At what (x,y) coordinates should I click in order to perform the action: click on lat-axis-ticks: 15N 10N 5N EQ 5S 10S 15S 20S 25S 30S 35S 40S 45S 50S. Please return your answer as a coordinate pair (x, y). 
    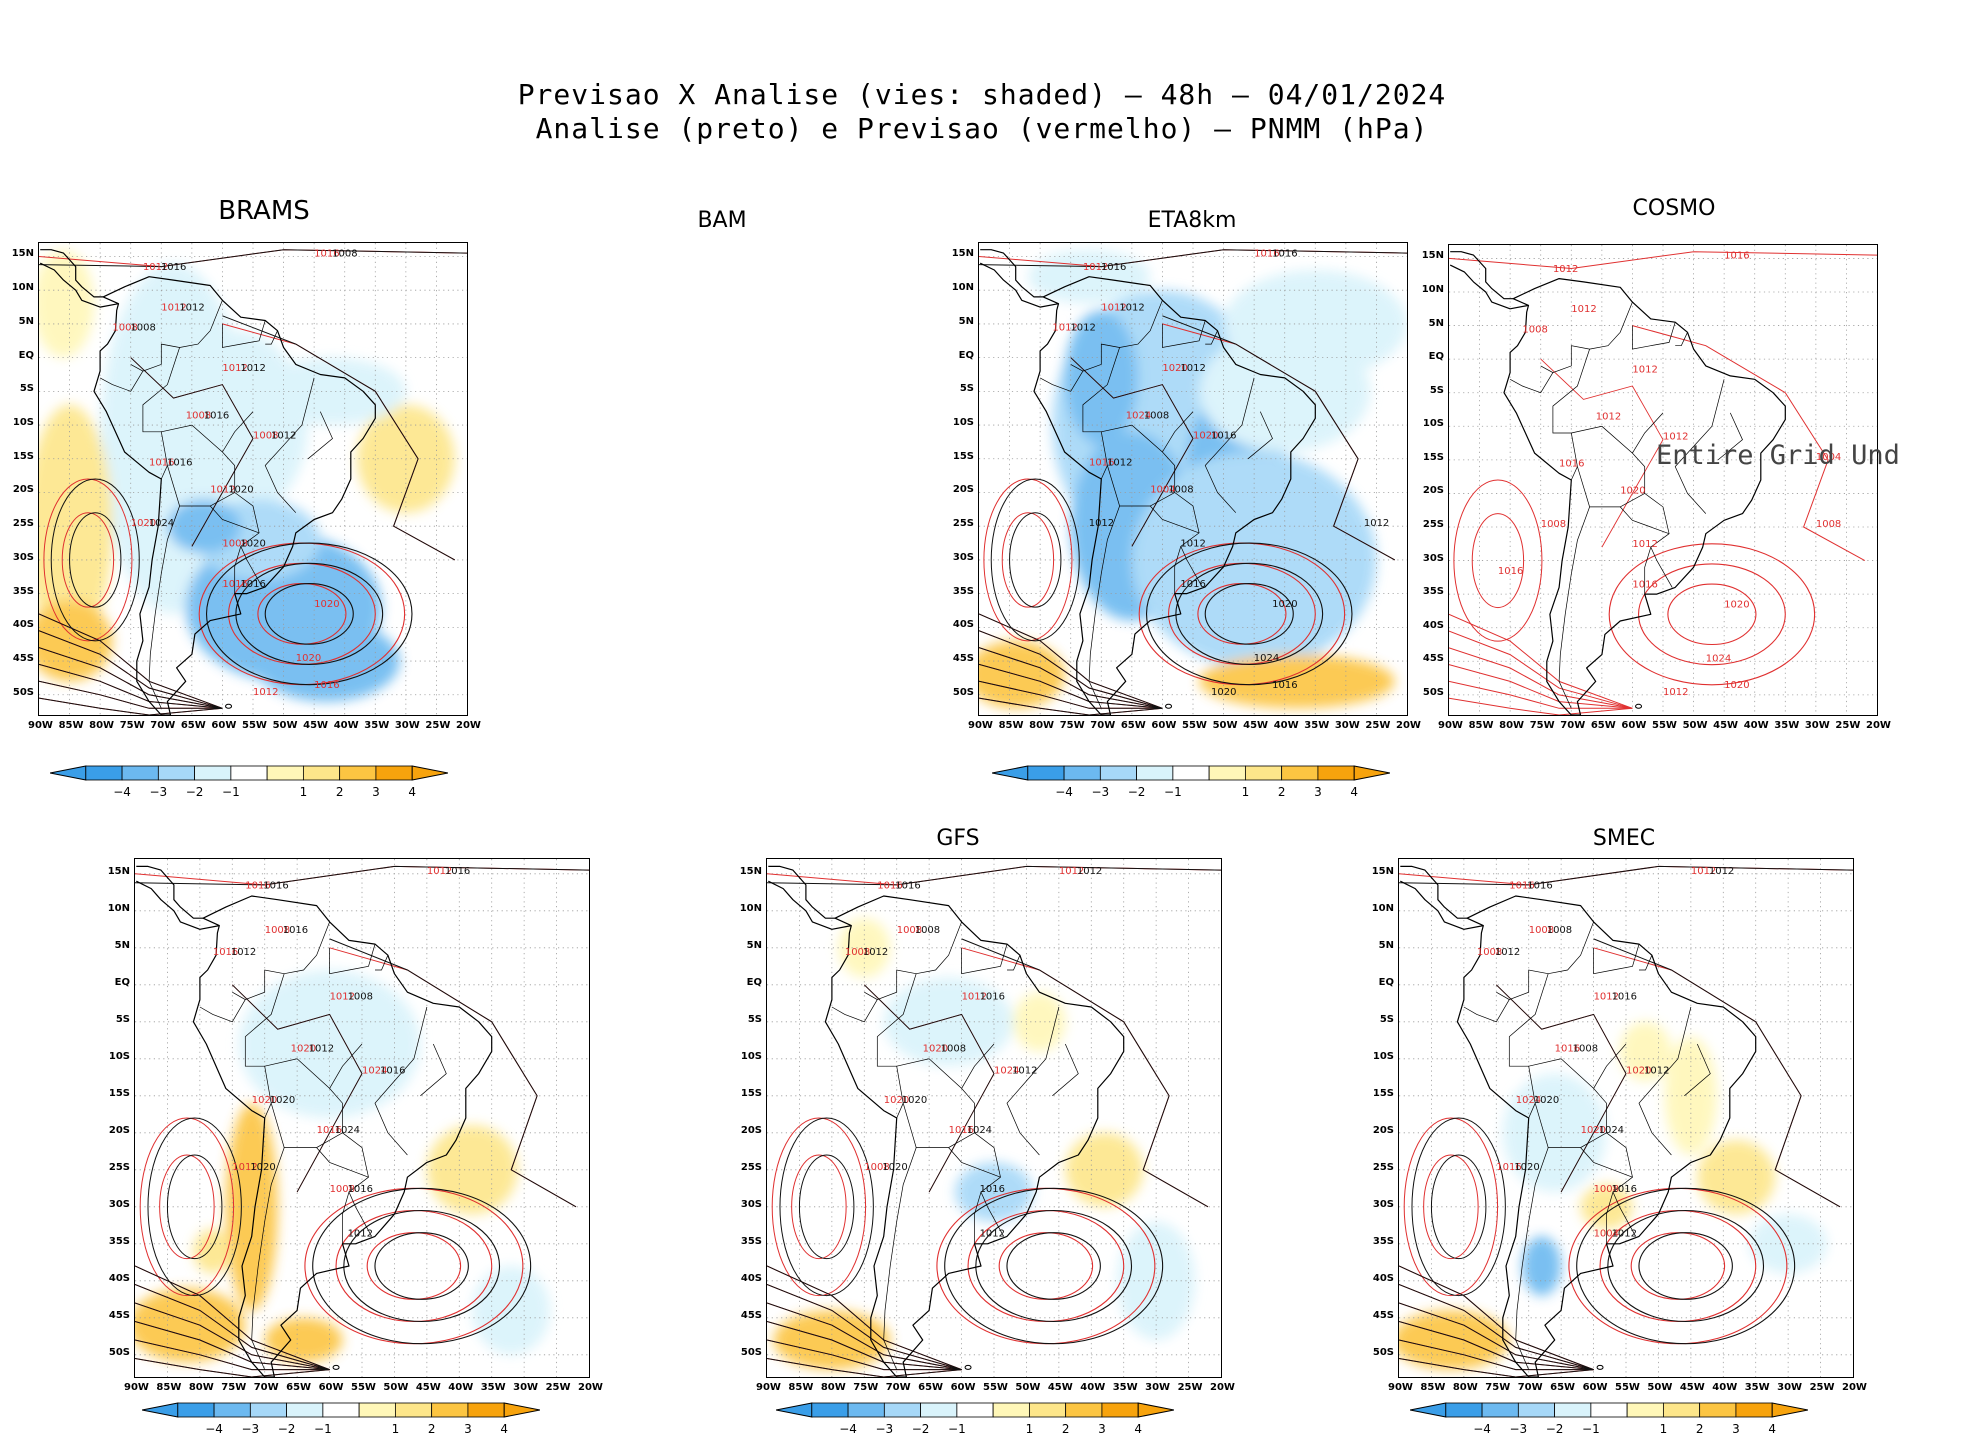
    Looking at the image, I should click on (959, 478).